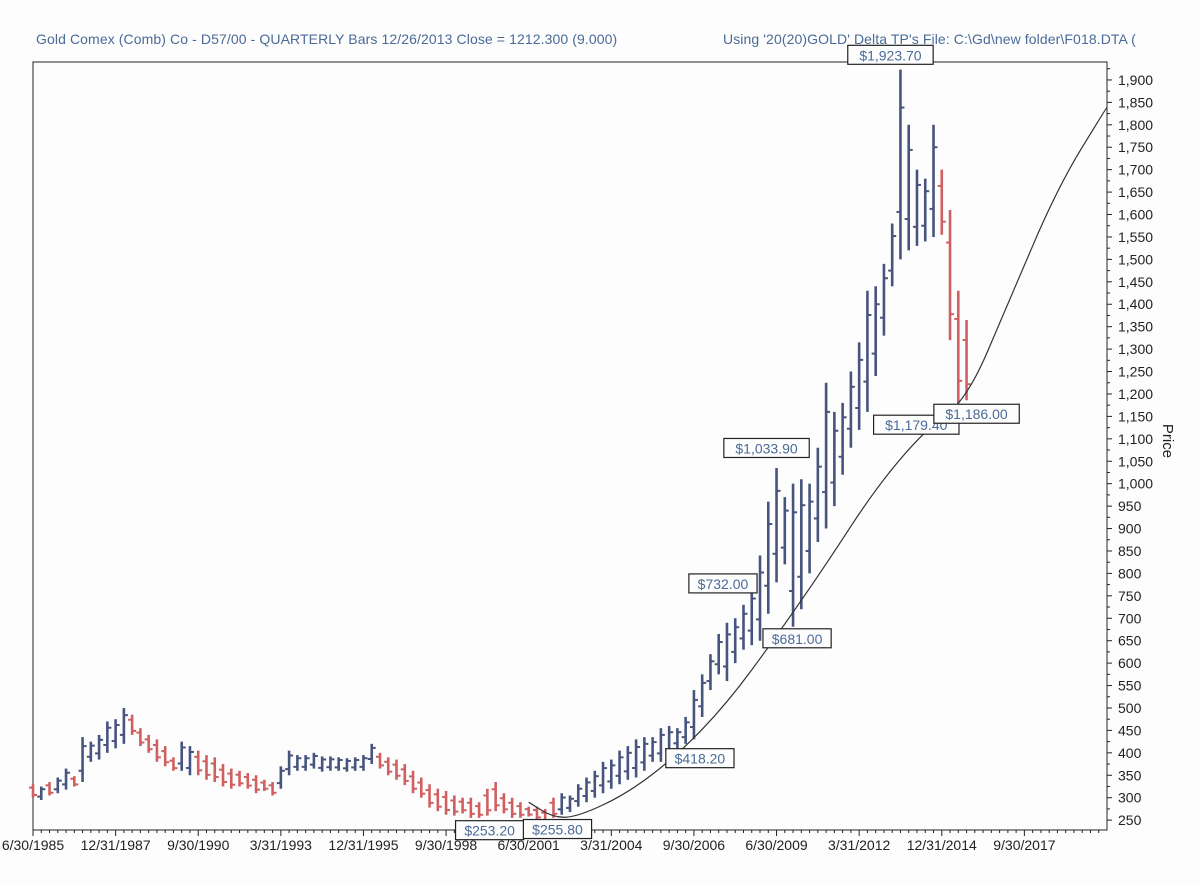  What do you see at coordinates (1130, 641) in the screenshot?
I see `y-tick-label: 650` at bounding box center [1130, 641].